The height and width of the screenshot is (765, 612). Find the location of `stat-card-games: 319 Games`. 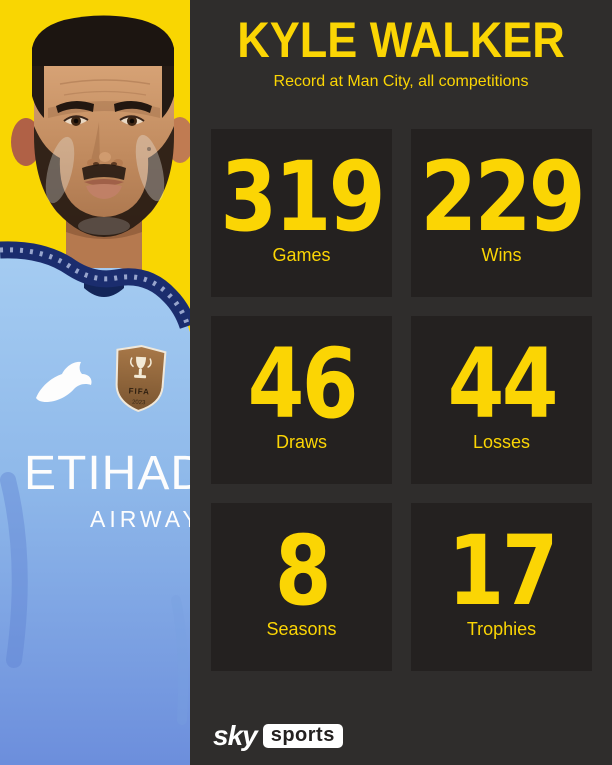

stat-card-games: 319 Games is located at coordinates (301, 213).